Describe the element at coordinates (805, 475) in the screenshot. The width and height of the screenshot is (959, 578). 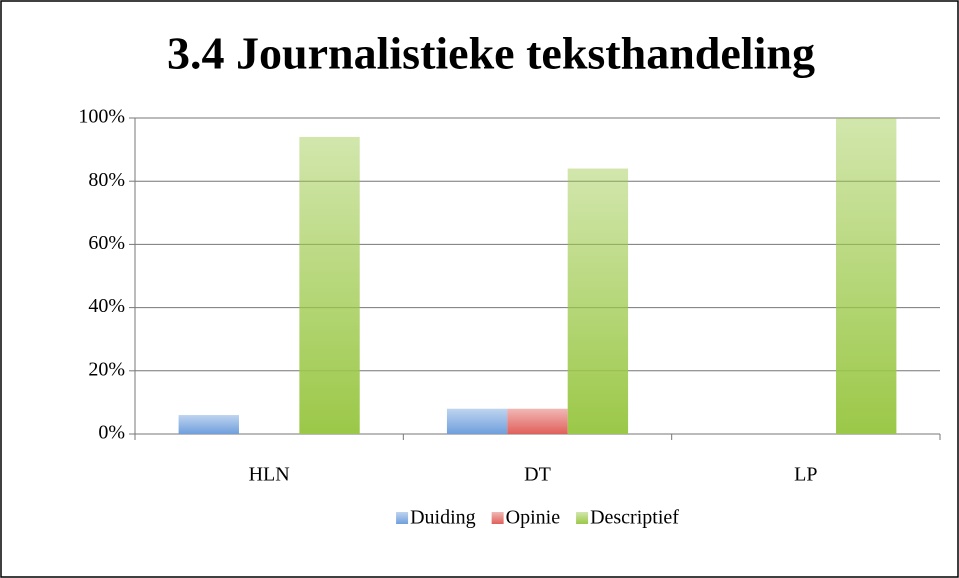
I see `x-tick-label: LP` at that location.